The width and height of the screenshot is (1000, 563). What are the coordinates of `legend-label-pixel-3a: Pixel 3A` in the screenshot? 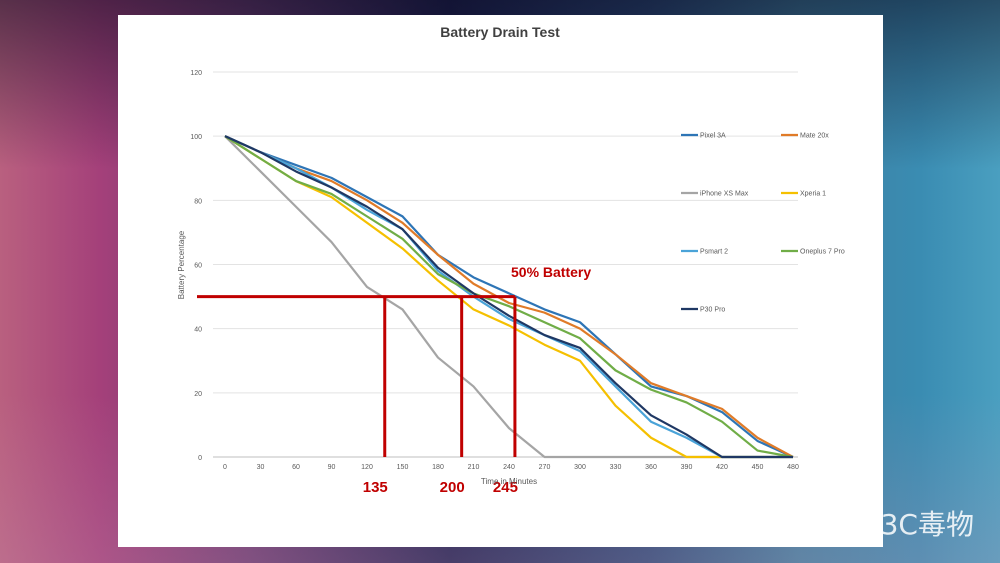 It's located at (713, 136).